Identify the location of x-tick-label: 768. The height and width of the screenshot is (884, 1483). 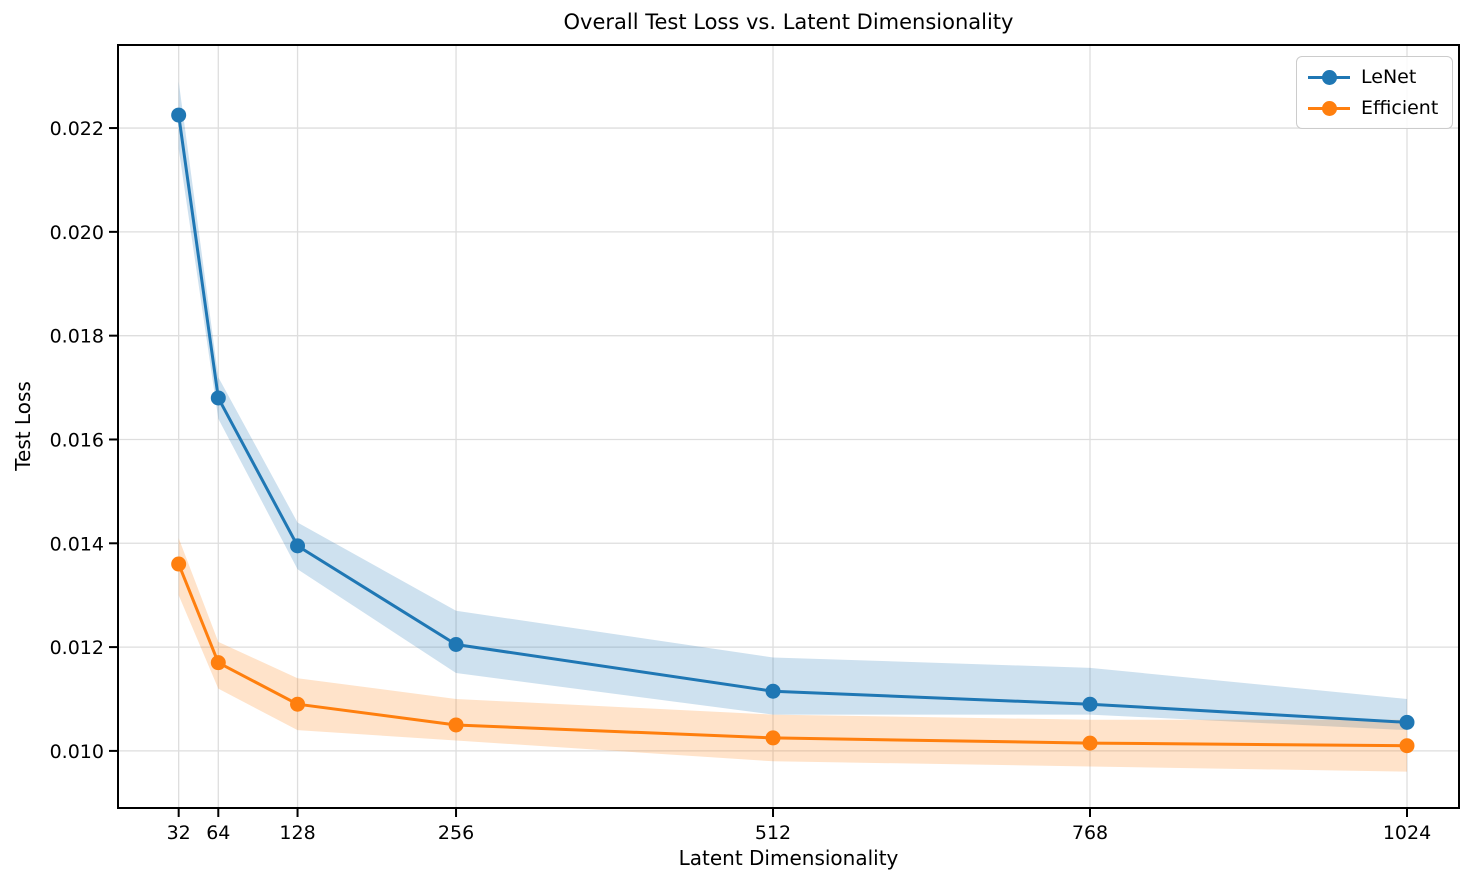
(1090, 833).